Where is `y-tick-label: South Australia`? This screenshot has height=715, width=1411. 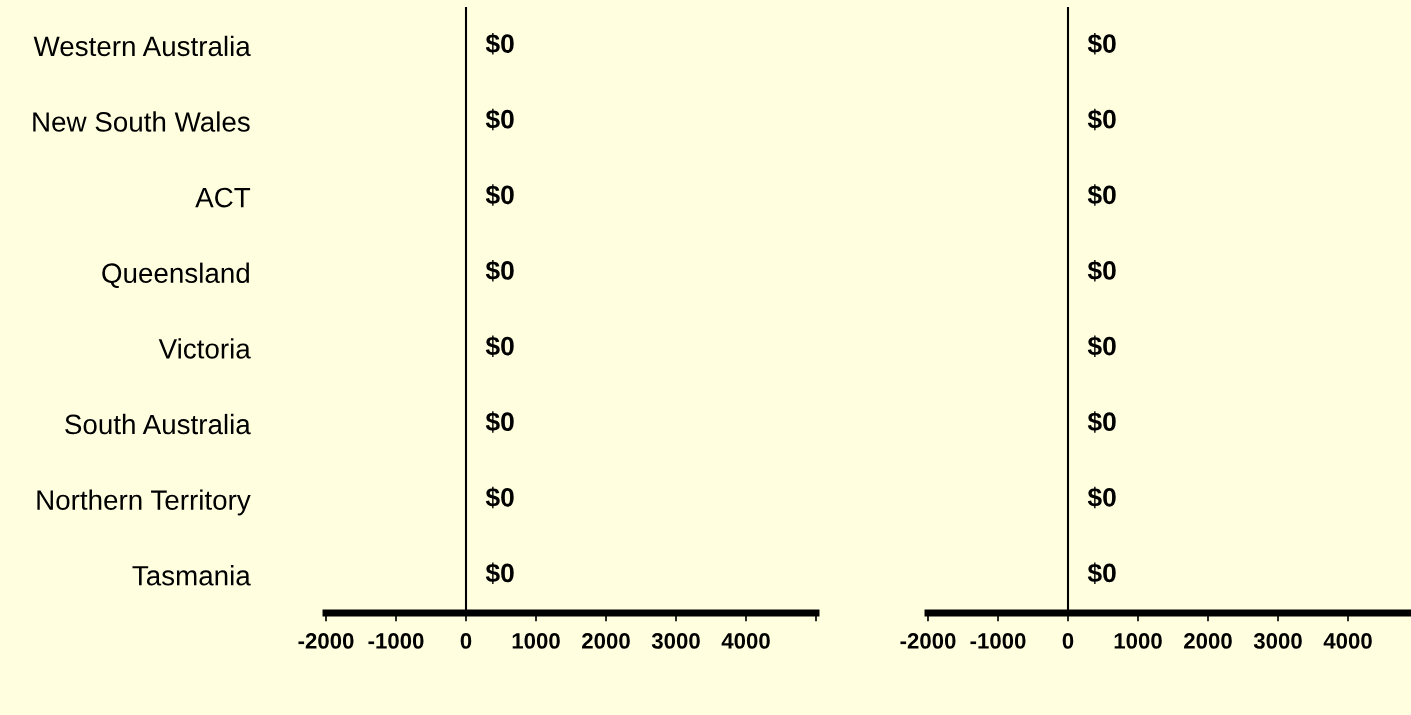 y-tick-label: South Australia is located at coordinates (158, 424).